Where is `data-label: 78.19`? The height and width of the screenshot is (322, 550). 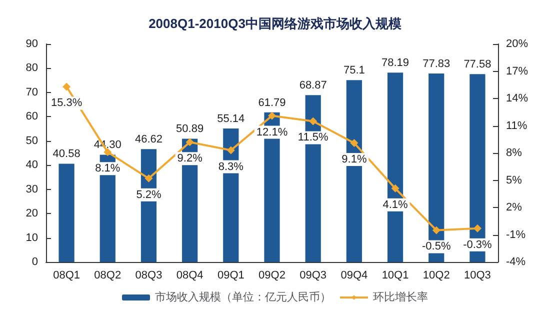 data-label: 78.19 is located at coordinates (396, 63).